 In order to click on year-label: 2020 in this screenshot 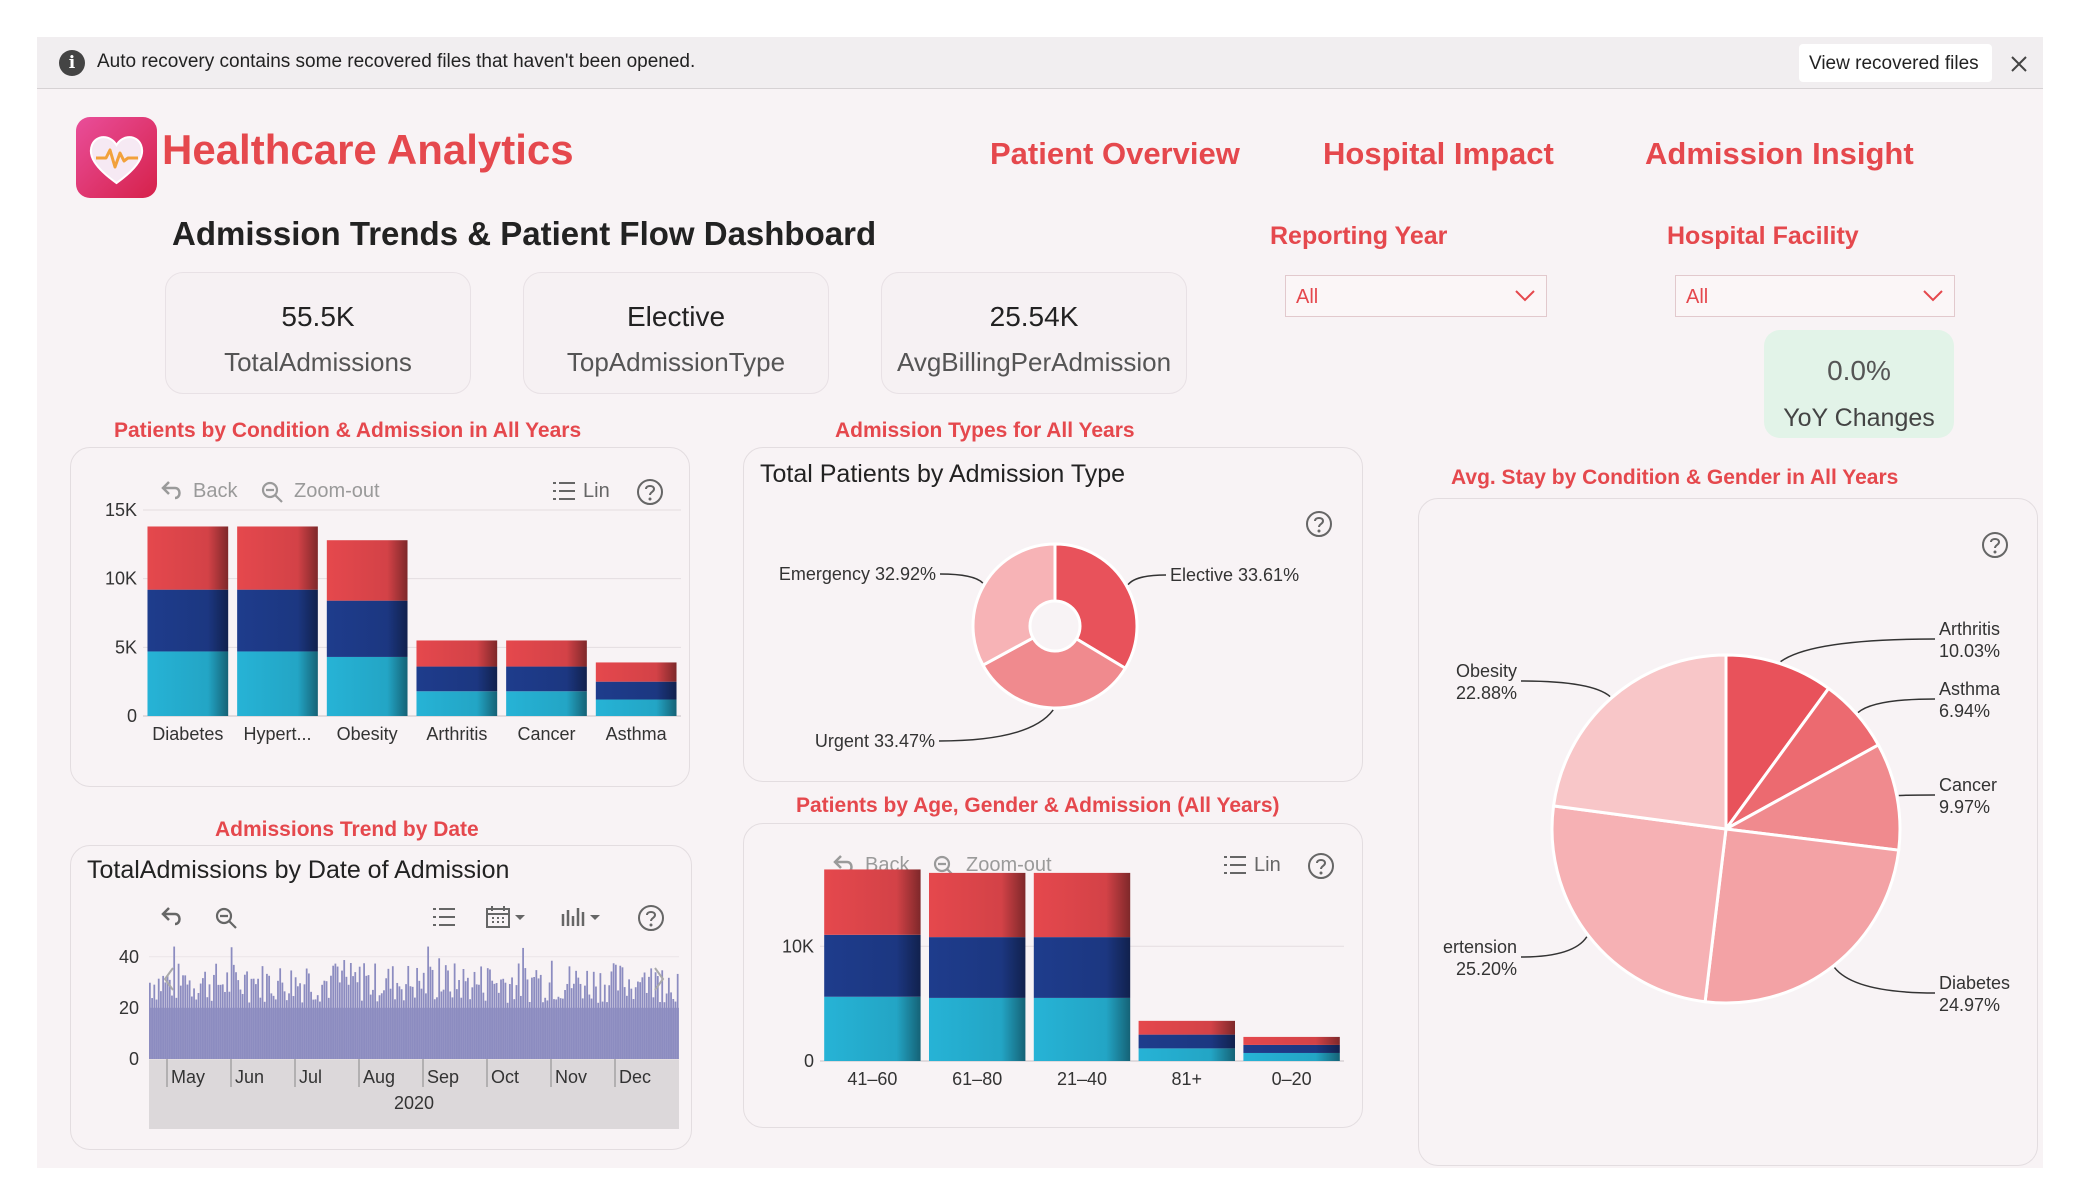, I will do `click(414, 1103)`.